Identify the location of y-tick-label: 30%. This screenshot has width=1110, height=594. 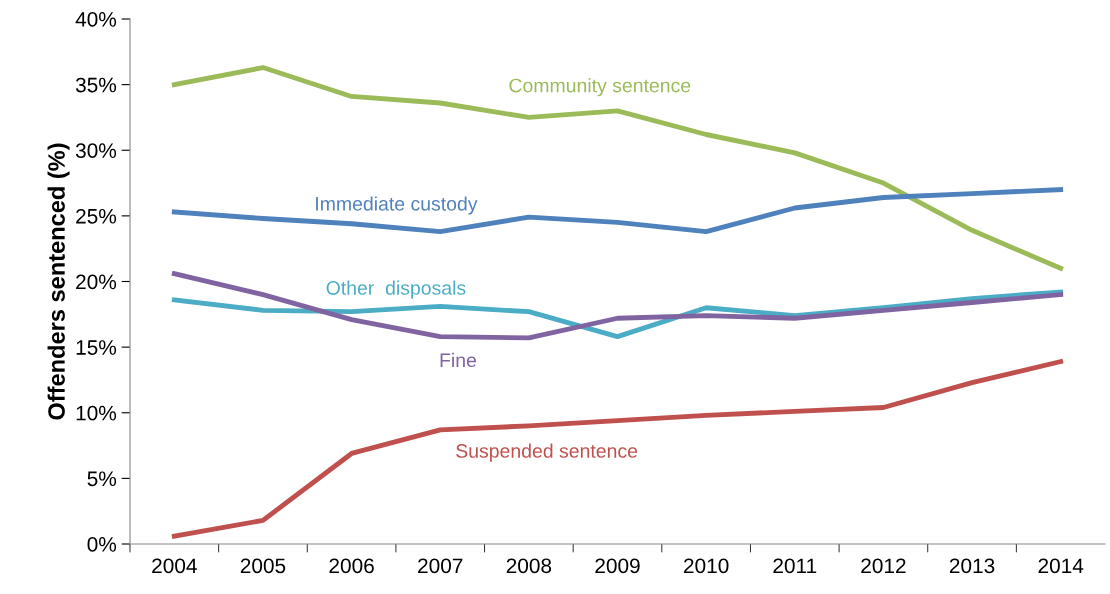
(96, 150).